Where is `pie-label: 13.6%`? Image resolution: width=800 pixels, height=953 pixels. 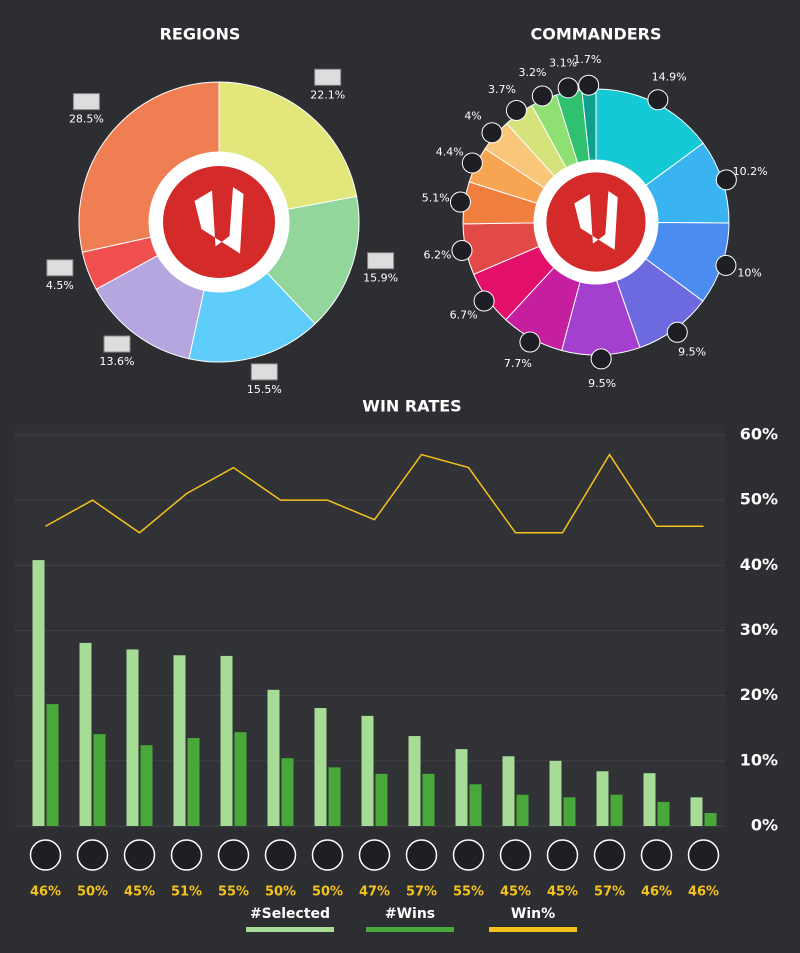 pie-label: 13.6% is located at coordinates (117, 361).